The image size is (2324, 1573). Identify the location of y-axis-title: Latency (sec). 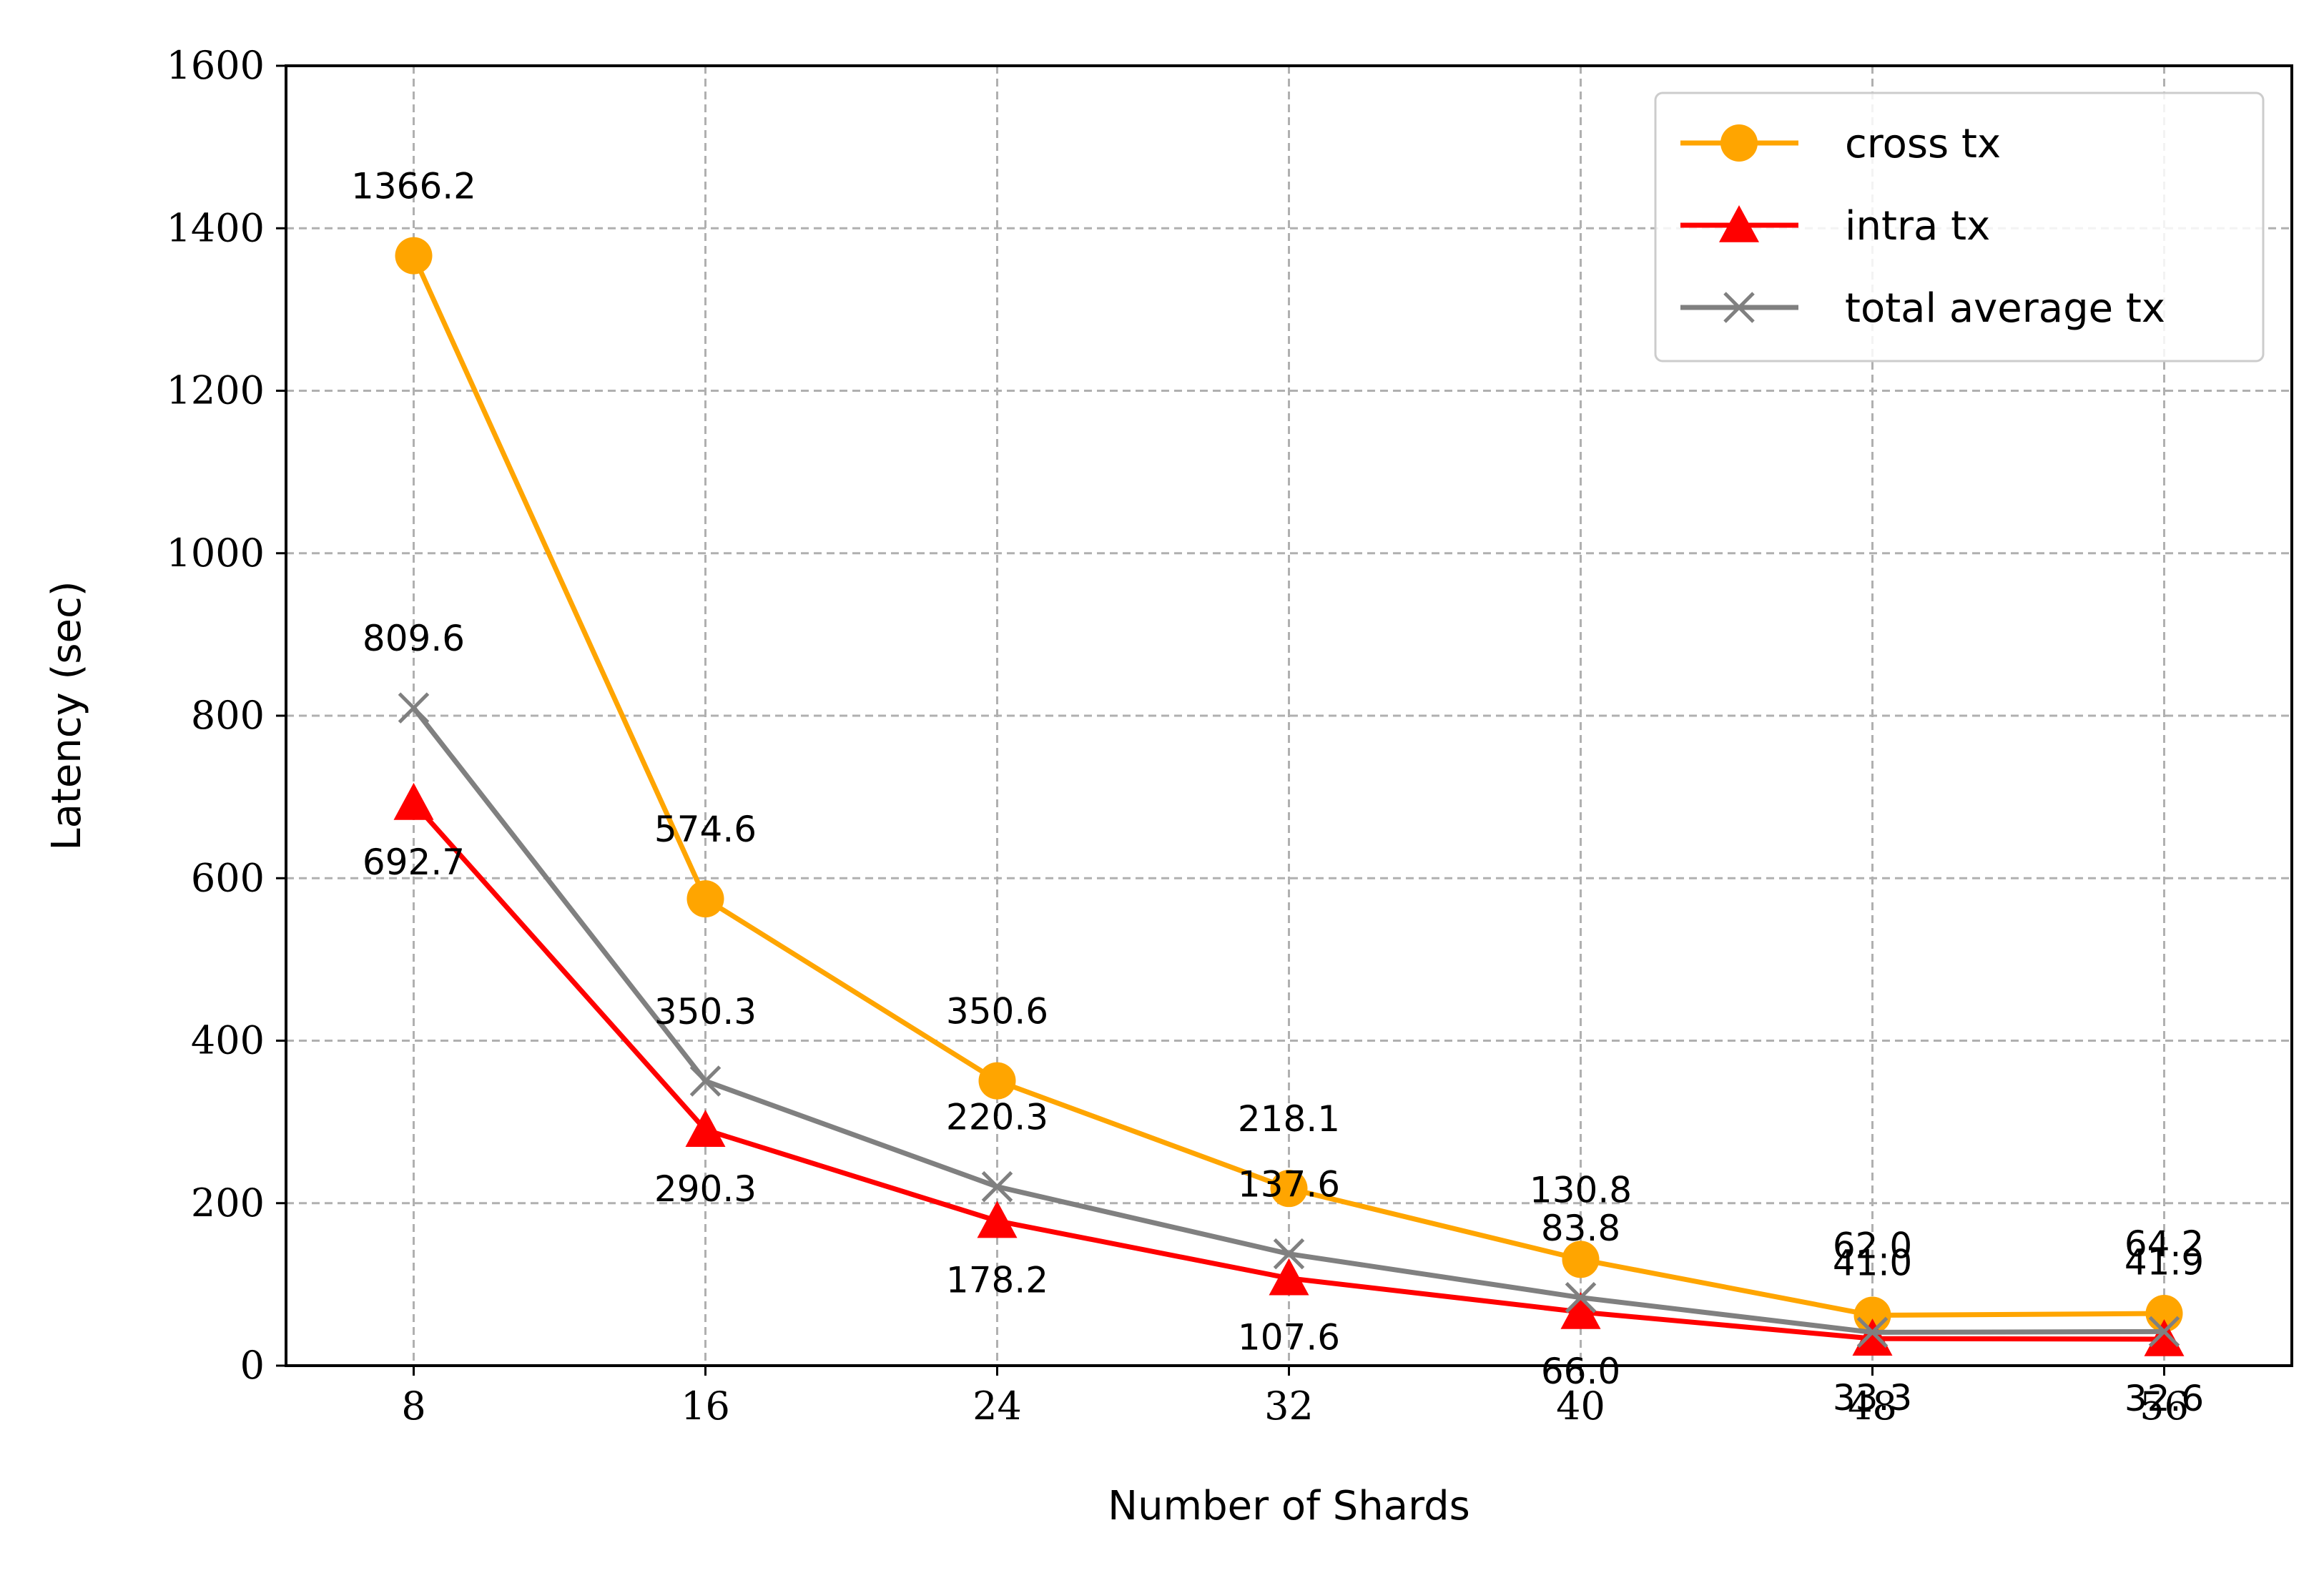
(67, 715).